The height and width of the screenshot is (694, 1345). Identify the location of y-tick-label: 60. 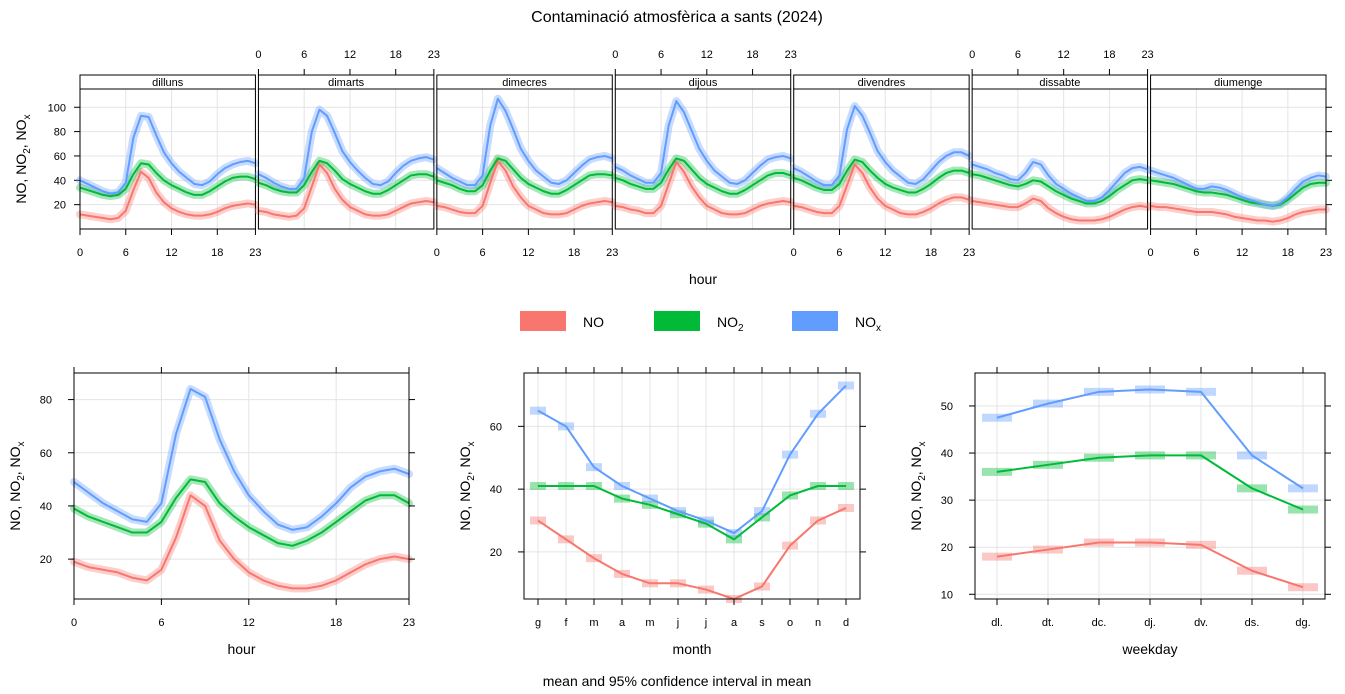
(46, 454).